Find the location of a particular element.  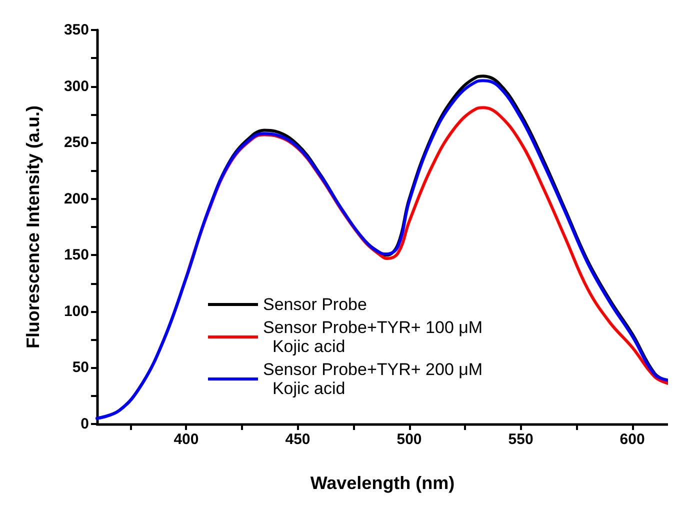

x-tick-label: 450 is located at coordinates (297, 439).